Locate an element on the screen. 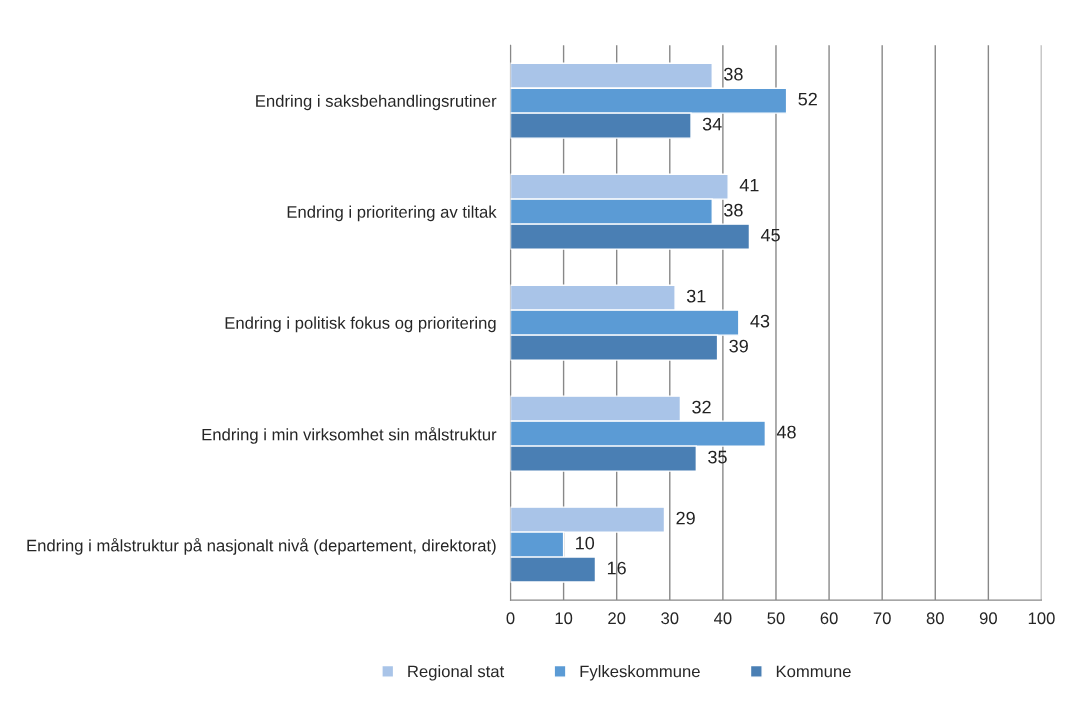 This screenshot has height=706, width=1077. data-label: 35 is located at coordinates (717, 457).